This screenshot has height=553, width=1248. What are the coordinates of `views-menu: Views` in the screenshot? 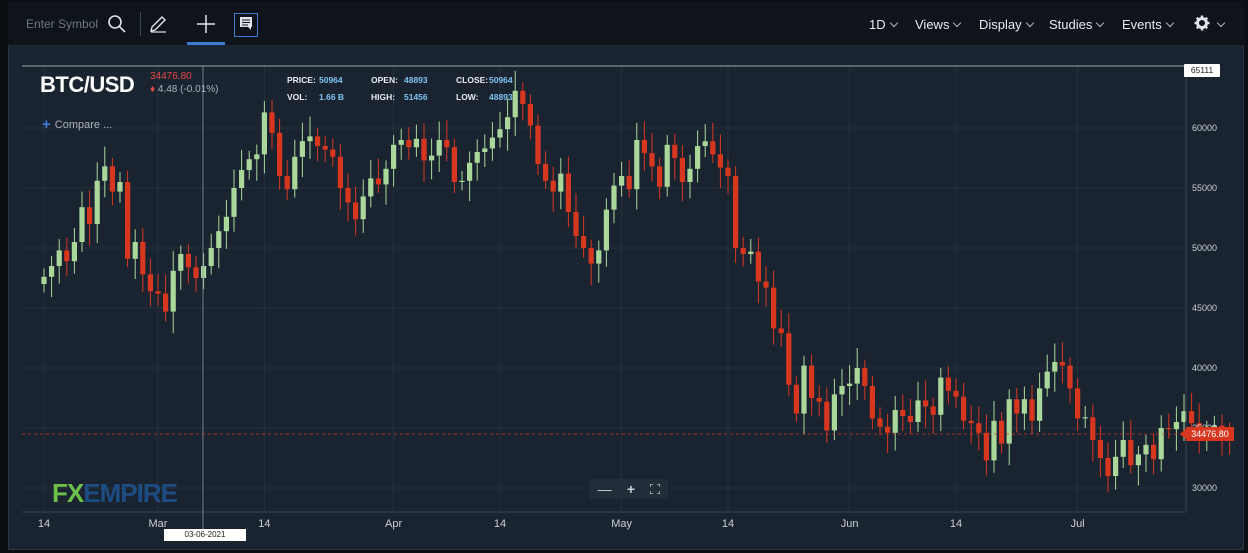 It's located at (938, 24).